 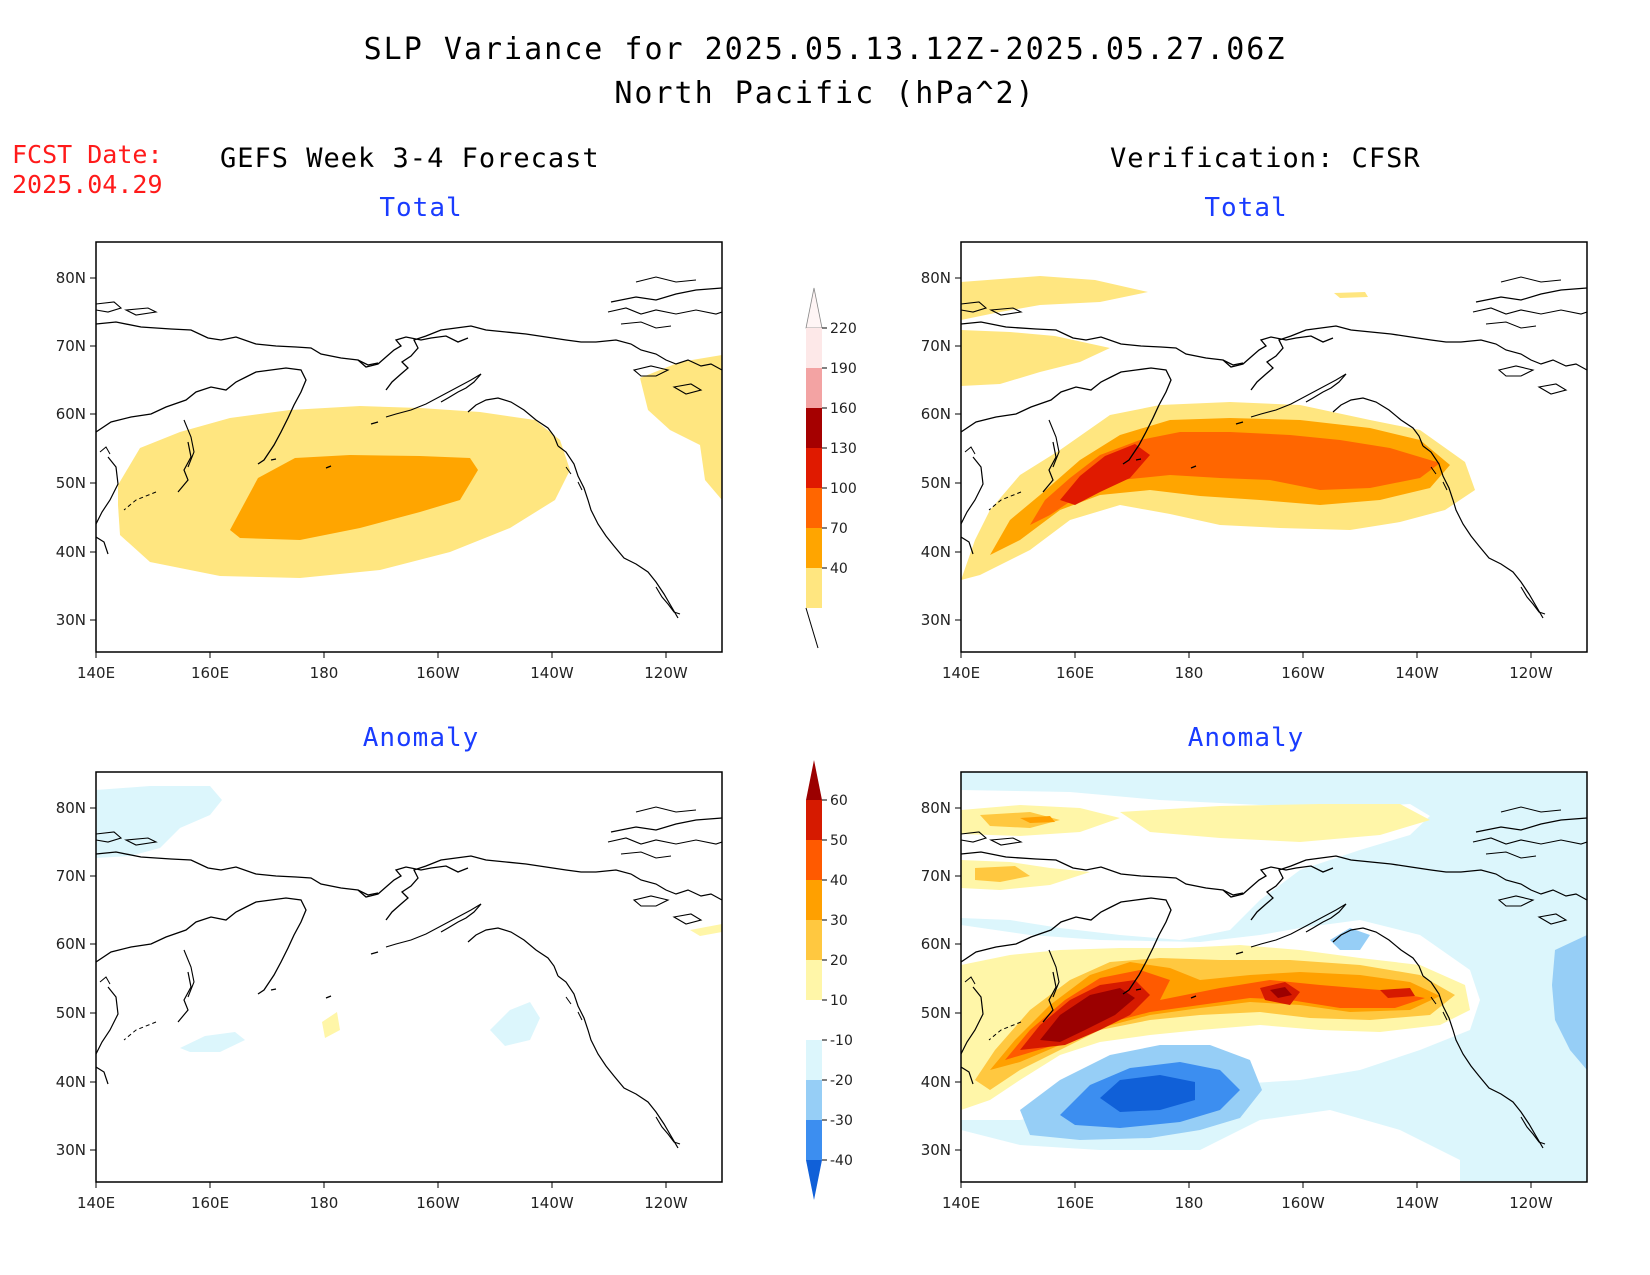 I want to click on colorbar-anomaly-bottom-cap, so click(x=814, y=1180).